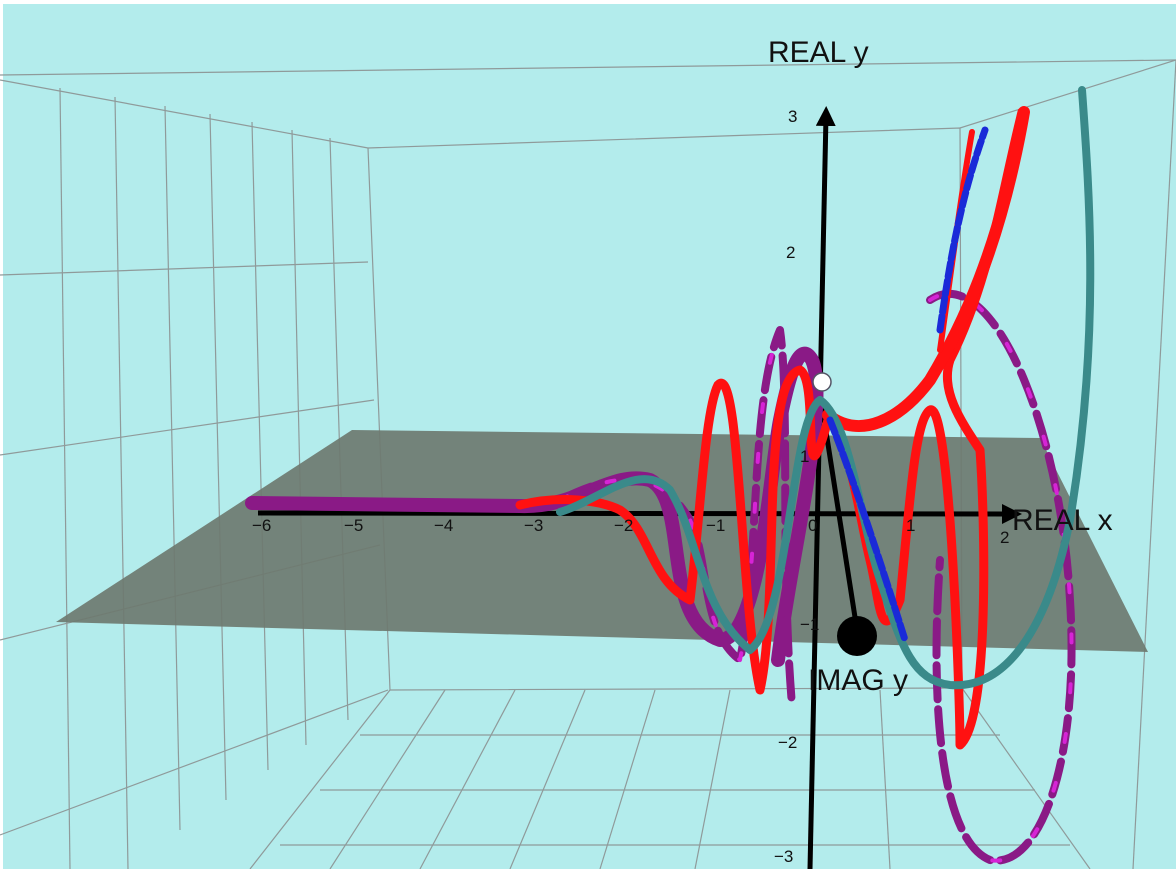 This screenshot has width=1176, height=869. I want to click on imag-tick: −1, so click(809, 624).